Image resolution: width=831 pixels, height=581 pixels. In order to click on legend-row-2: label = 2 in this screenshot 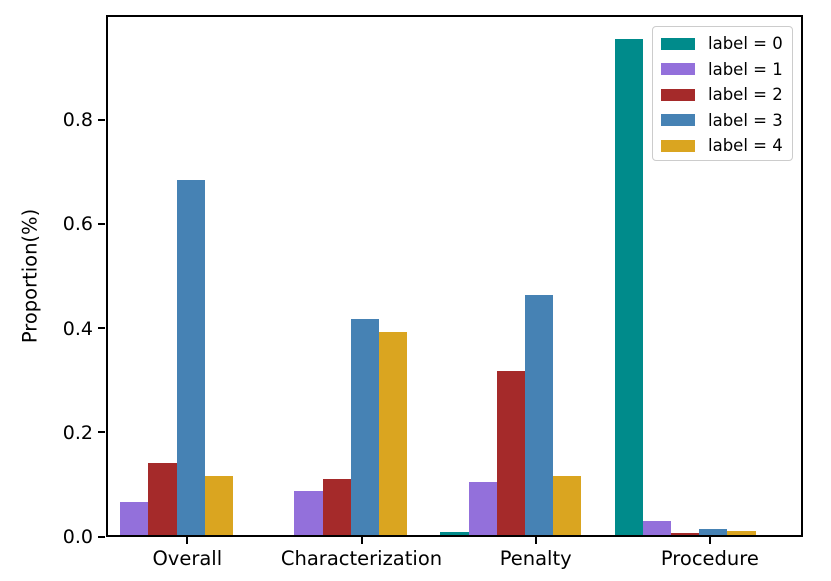, I will do `click(722, 95)`.